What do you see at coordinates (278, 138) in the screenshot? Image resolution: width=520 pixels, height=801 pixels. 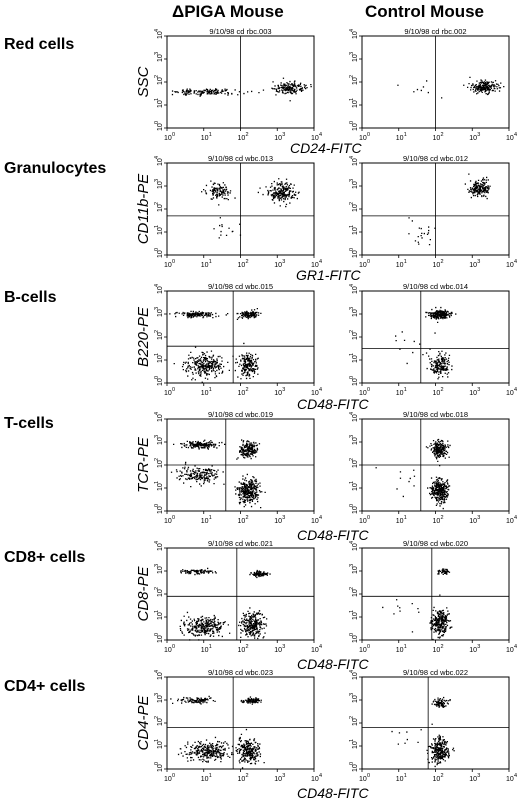 I see `x-tick-label-r0c0-3: 10` at bounding box center [278, 138].